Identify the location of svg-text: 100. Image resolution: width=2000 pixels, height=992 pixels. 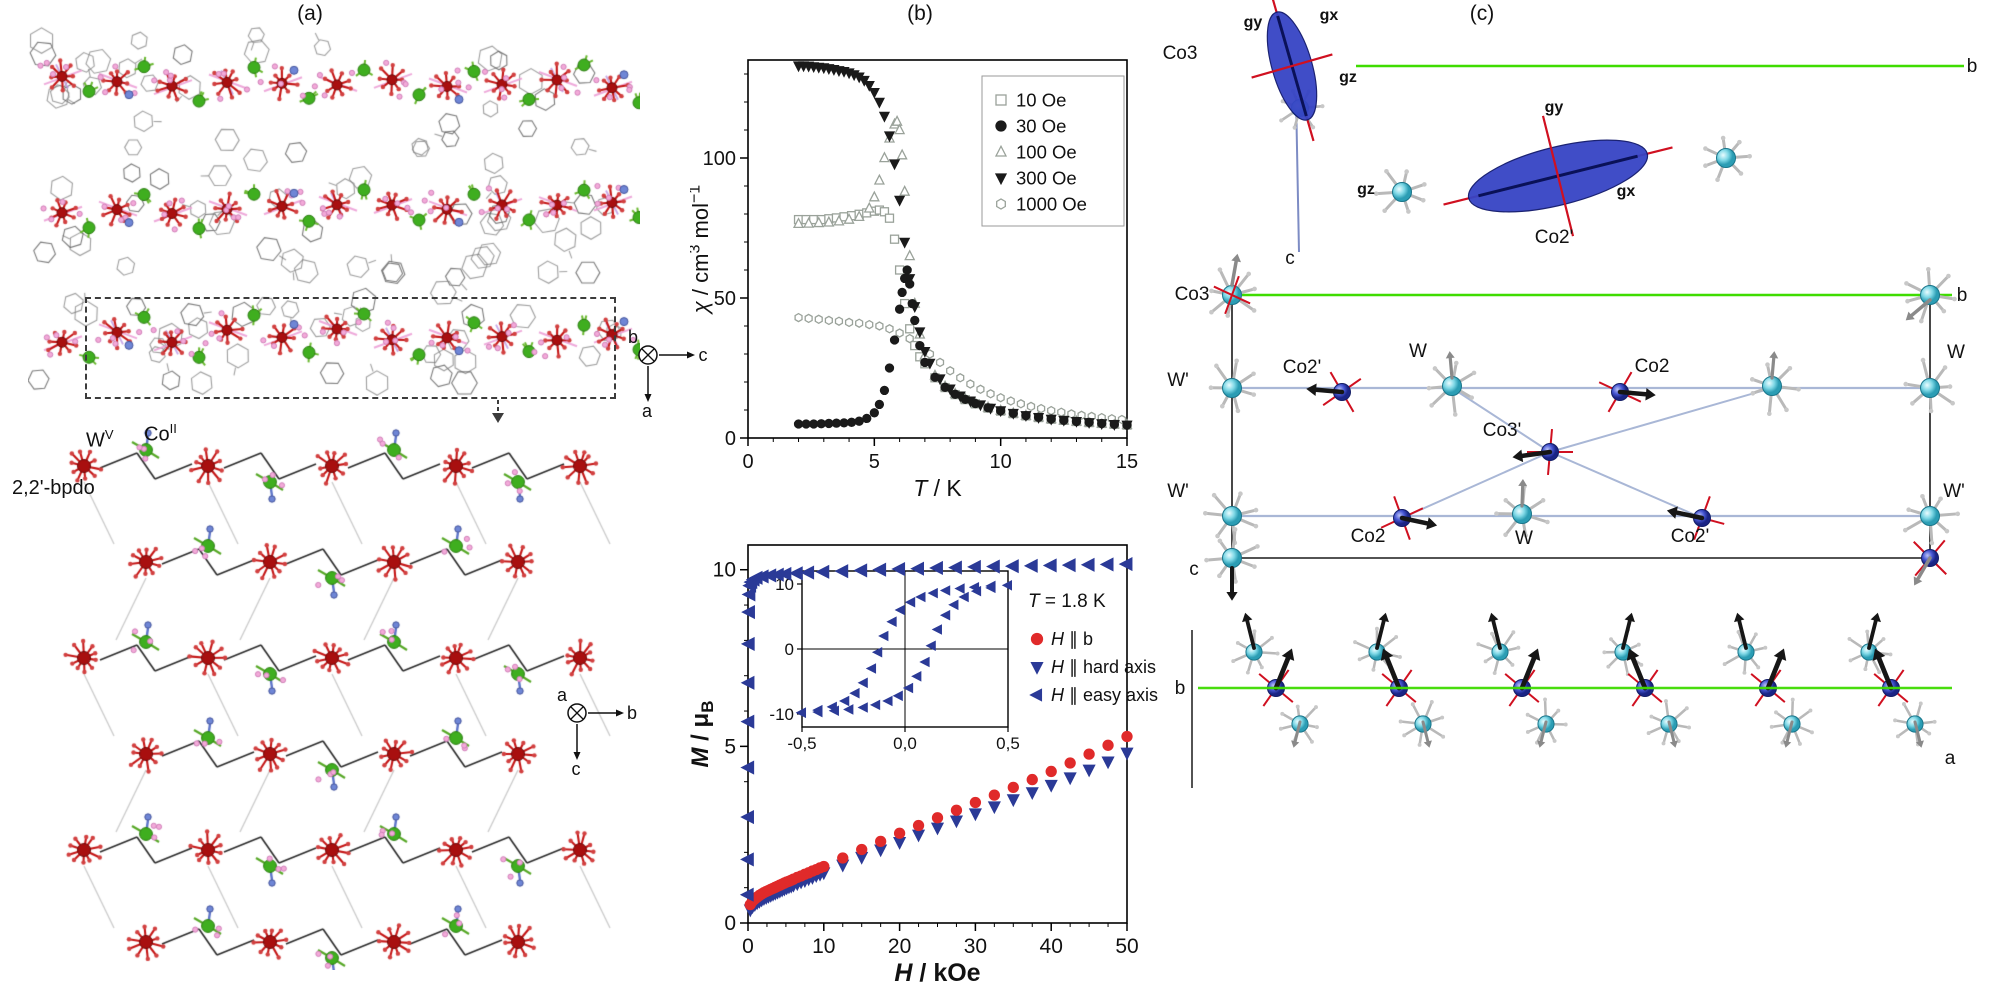
(719, 159).